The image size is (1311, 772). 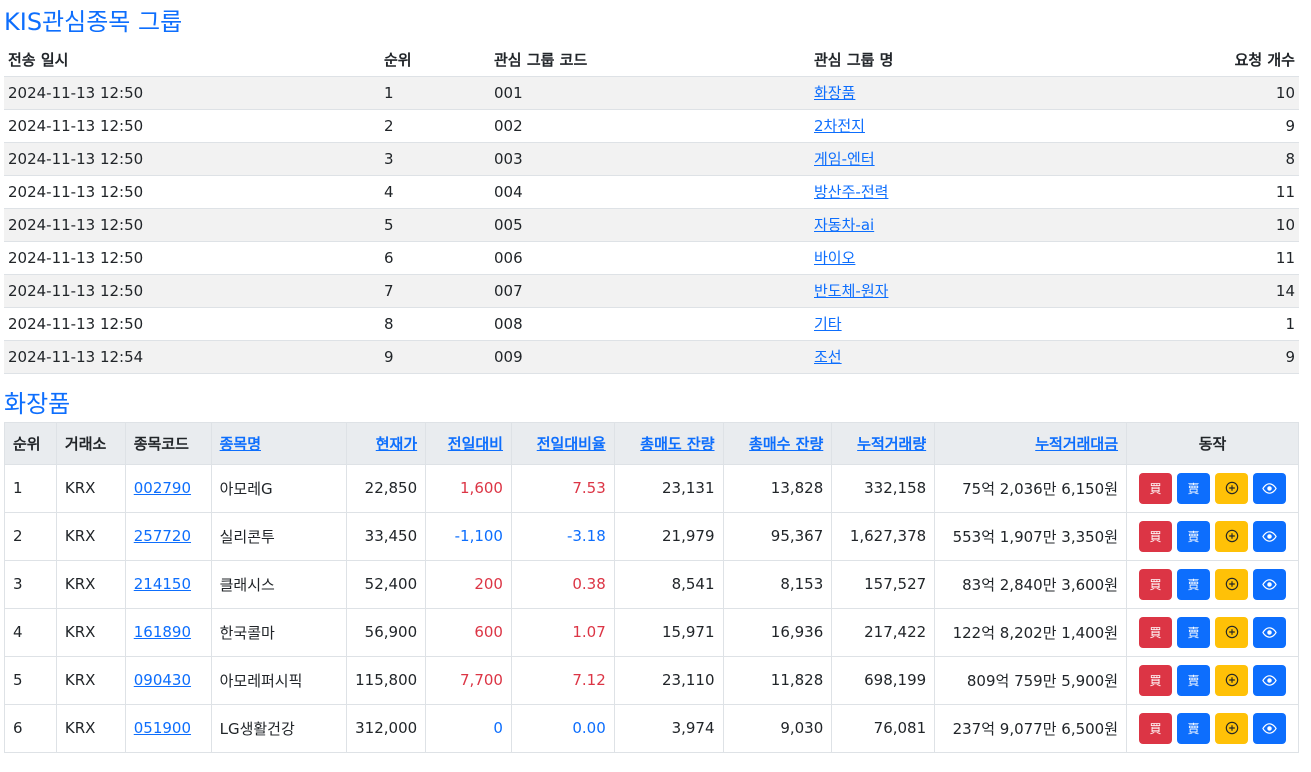 I want to click on group-table-header: 전송 일시 순위 관심 그룹 코드 관심 그룹 명 요청 개수, so click(x=651, y=60).